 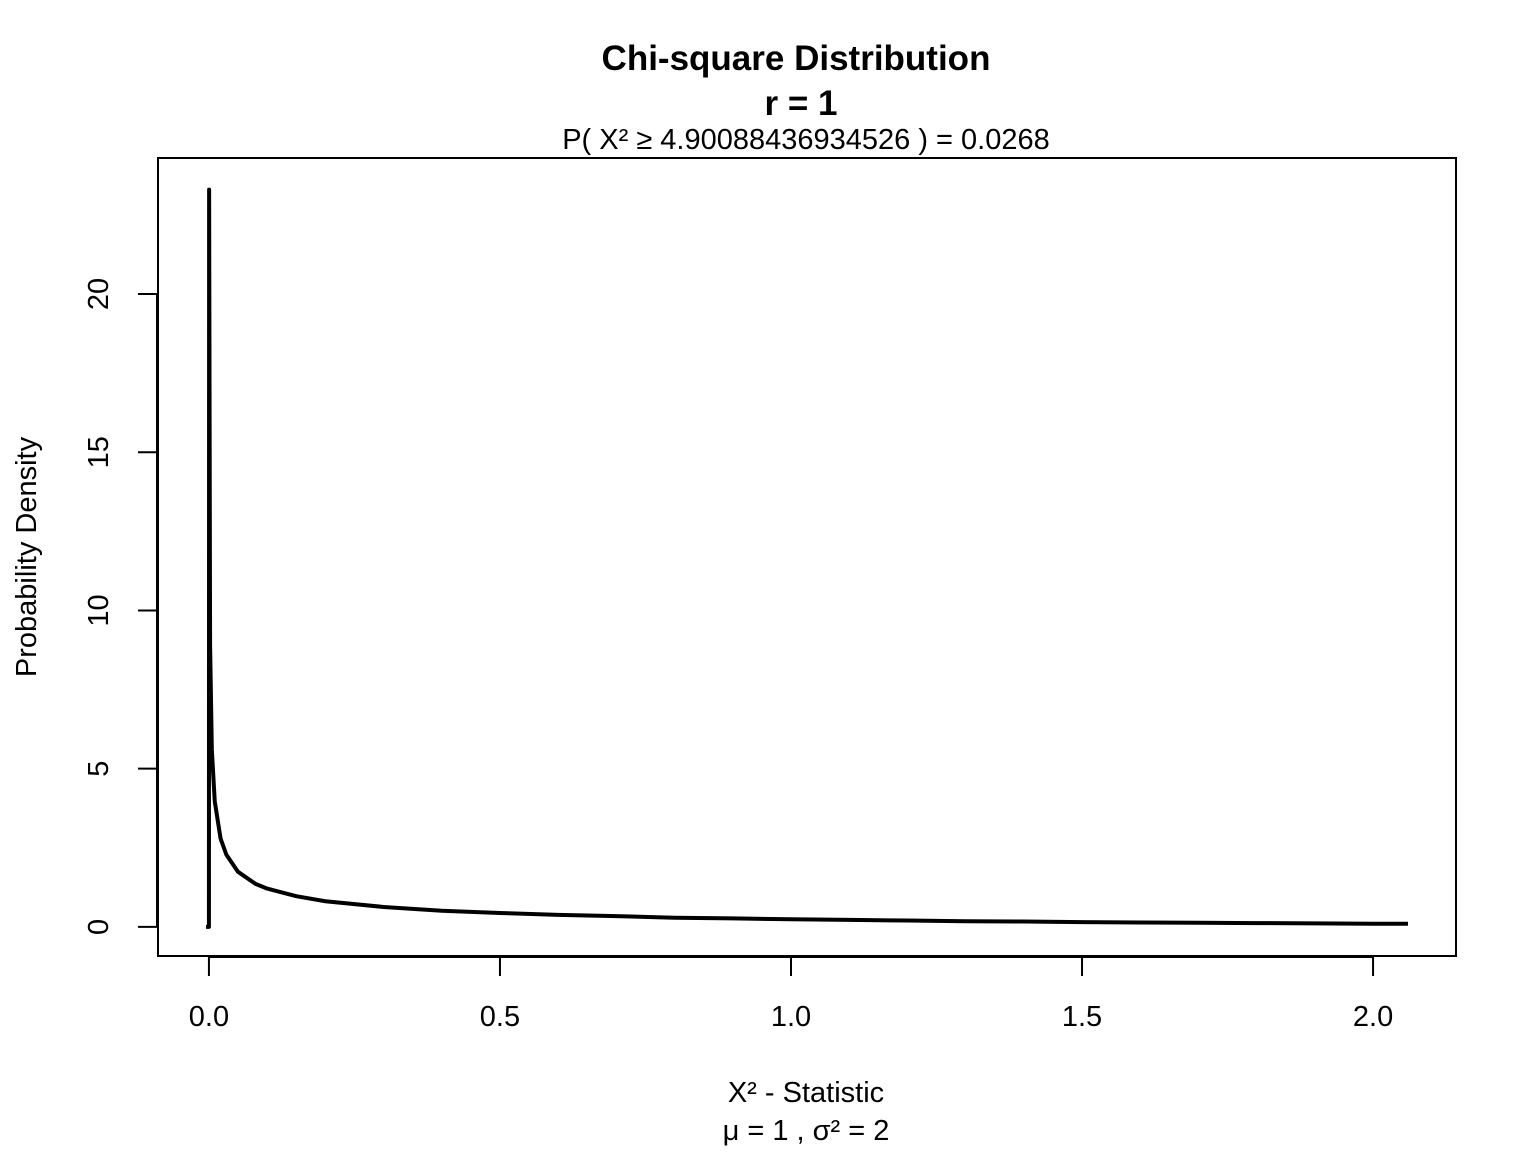 What do you see at coordinates (27, 556) in the screenshot?
I see `y-axis-label: Probability Density` at bounding box center [27, 556].